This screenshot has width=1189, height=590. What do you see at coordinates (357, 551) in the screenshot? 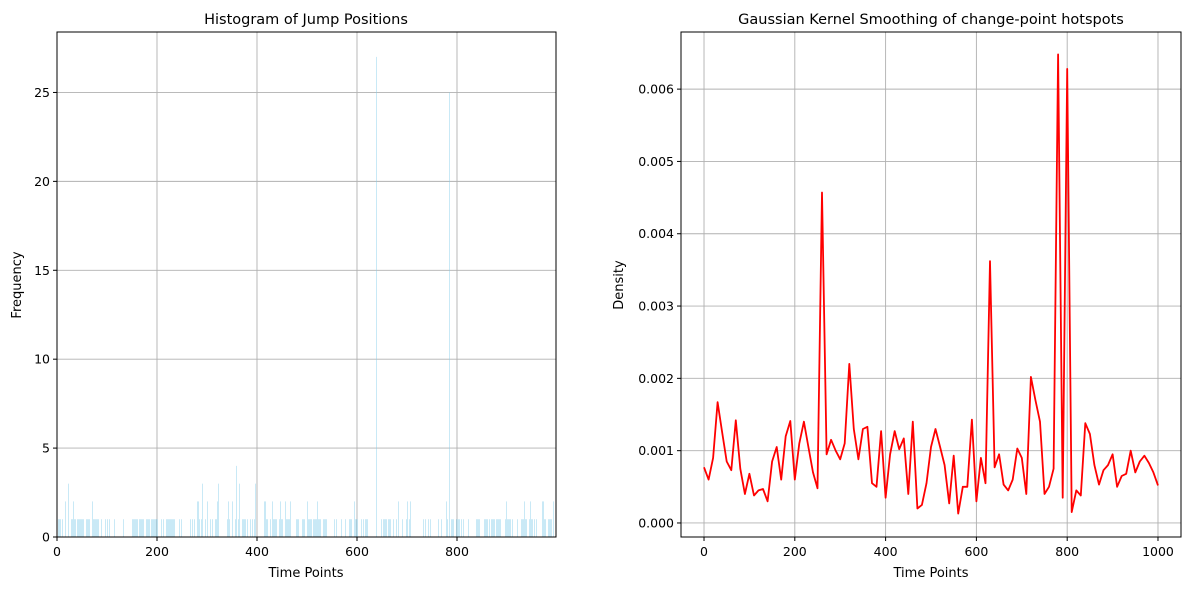
I see `x-tick-label: 600` at bounding box center [357, 551].